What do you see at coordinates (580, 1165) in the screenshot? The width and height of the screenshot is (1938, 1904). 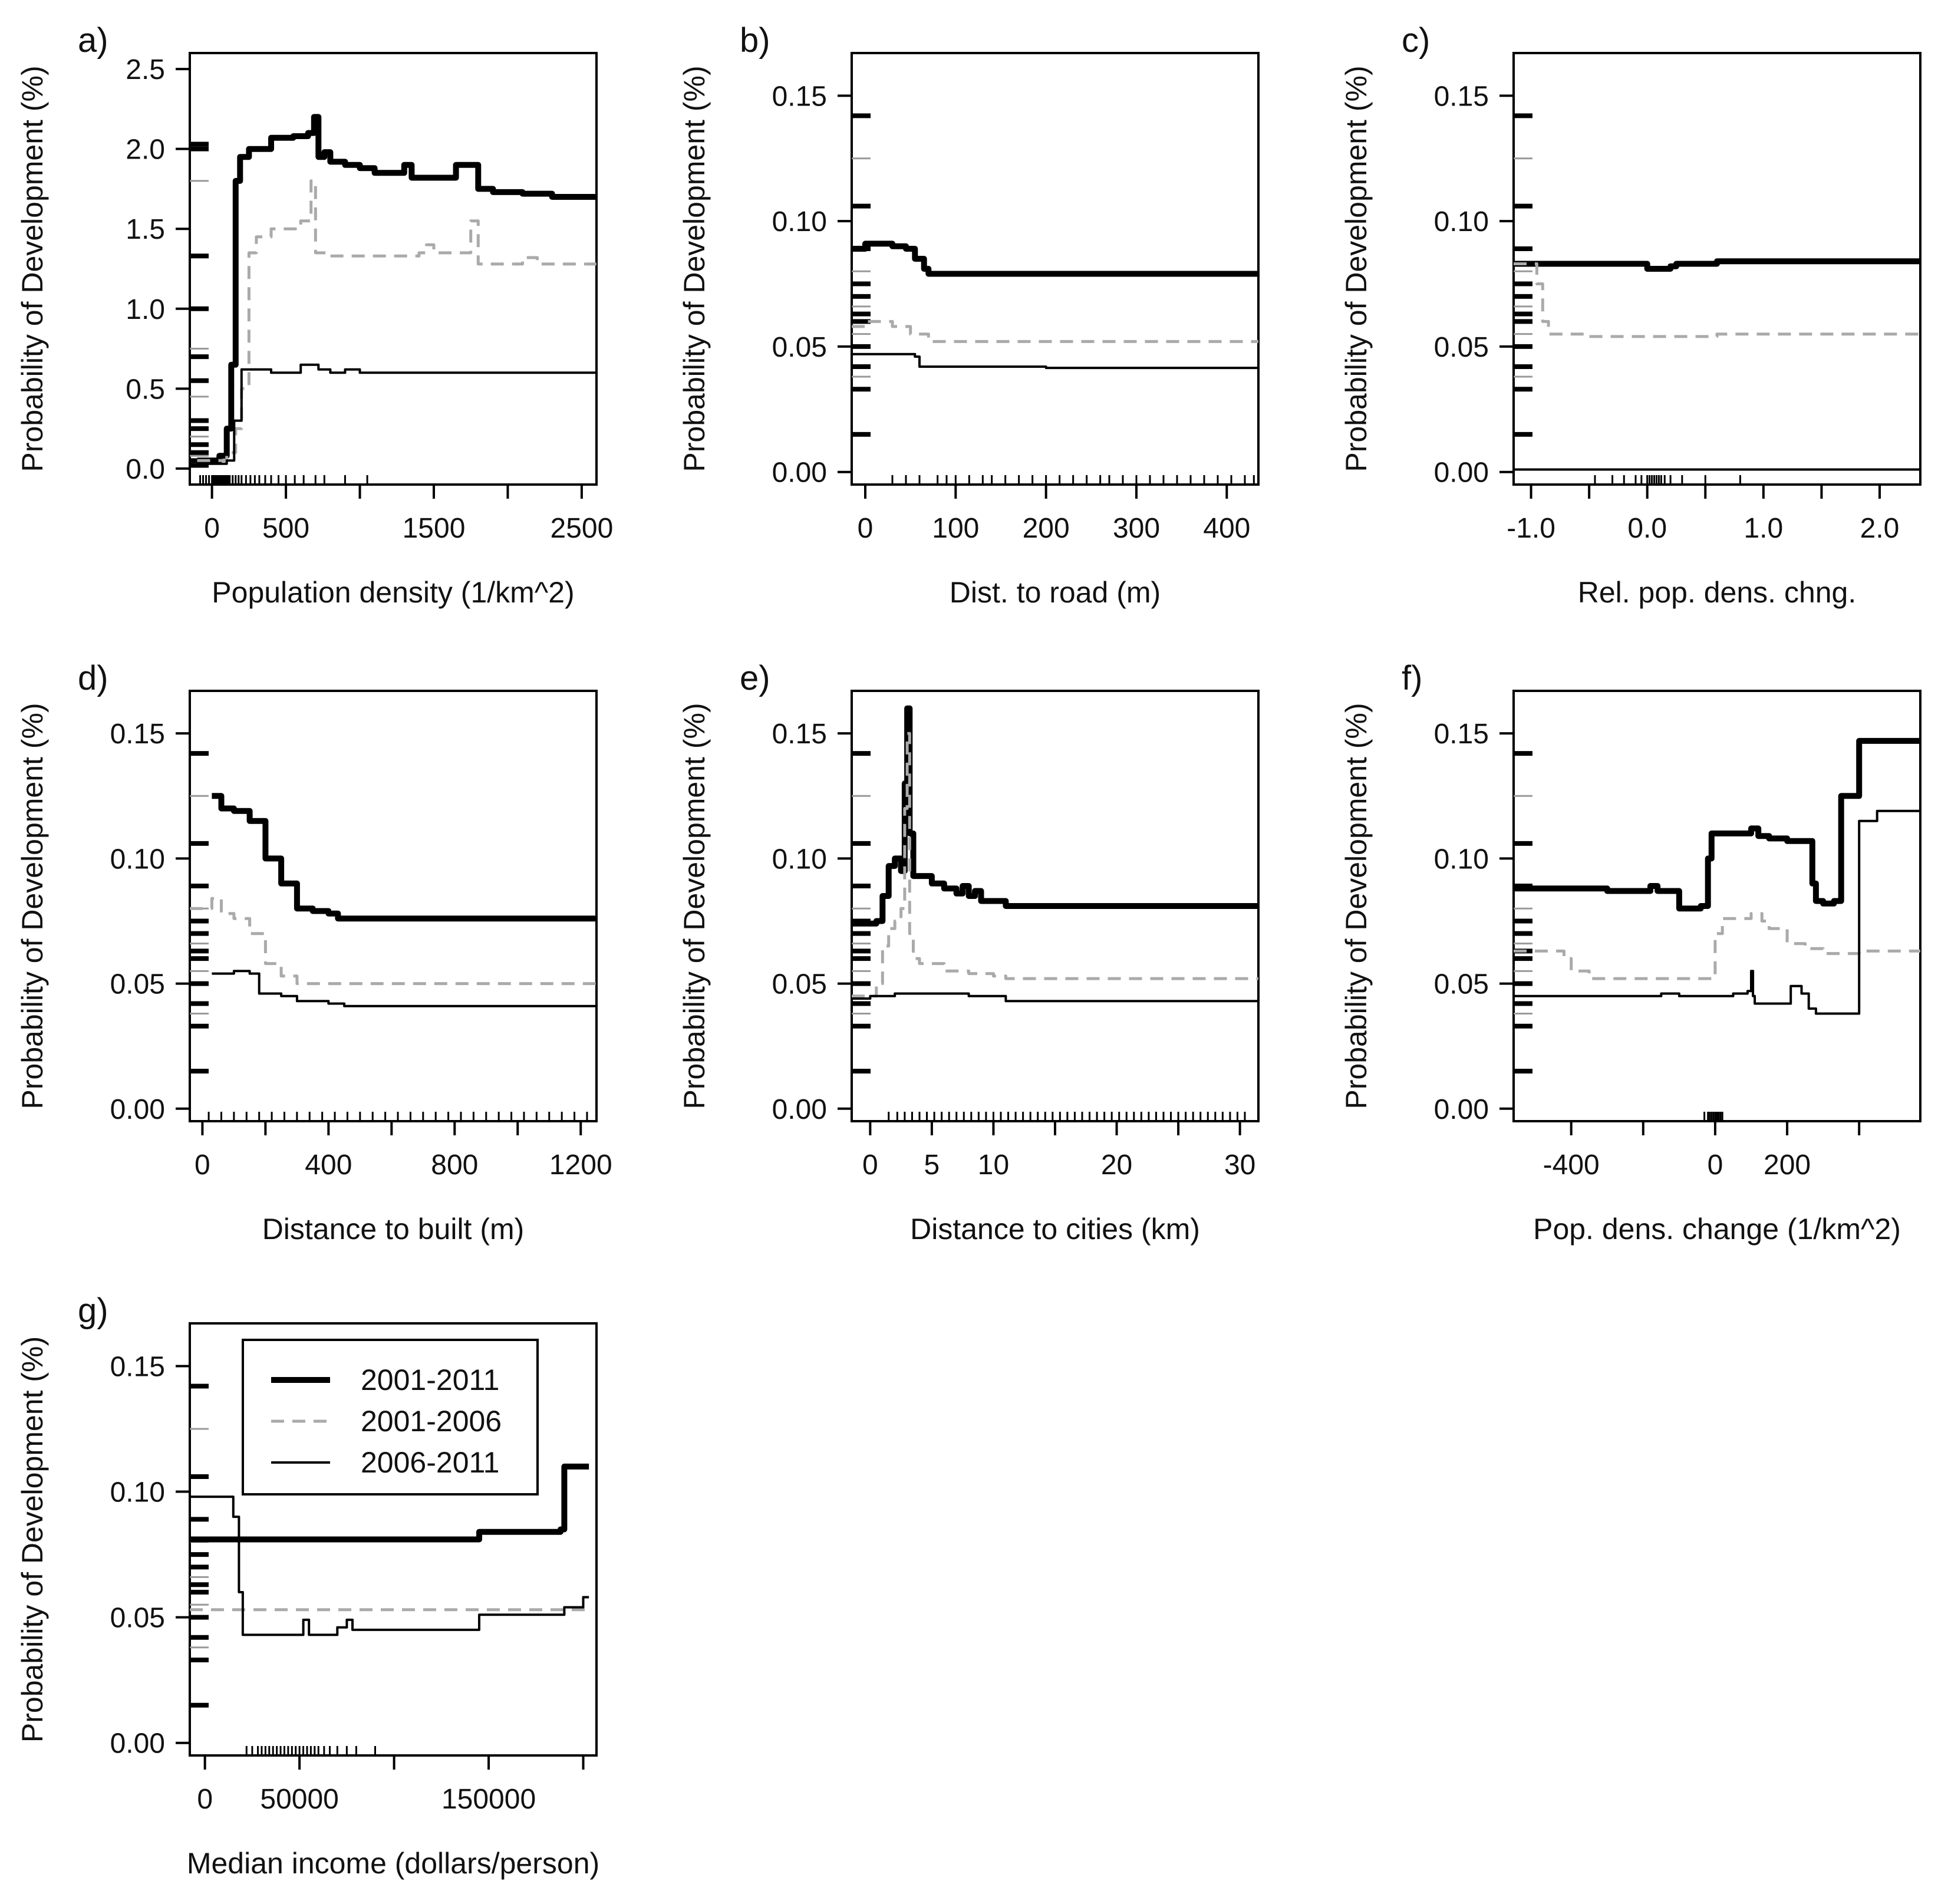 I see `x-tick-label: 1200` at bounding box center [580, 1165].